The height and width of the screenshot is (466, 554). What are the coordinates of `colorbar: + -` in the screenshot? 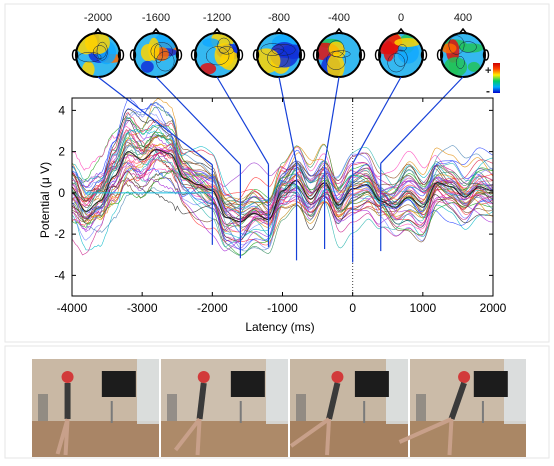 It's located at (492, 80).